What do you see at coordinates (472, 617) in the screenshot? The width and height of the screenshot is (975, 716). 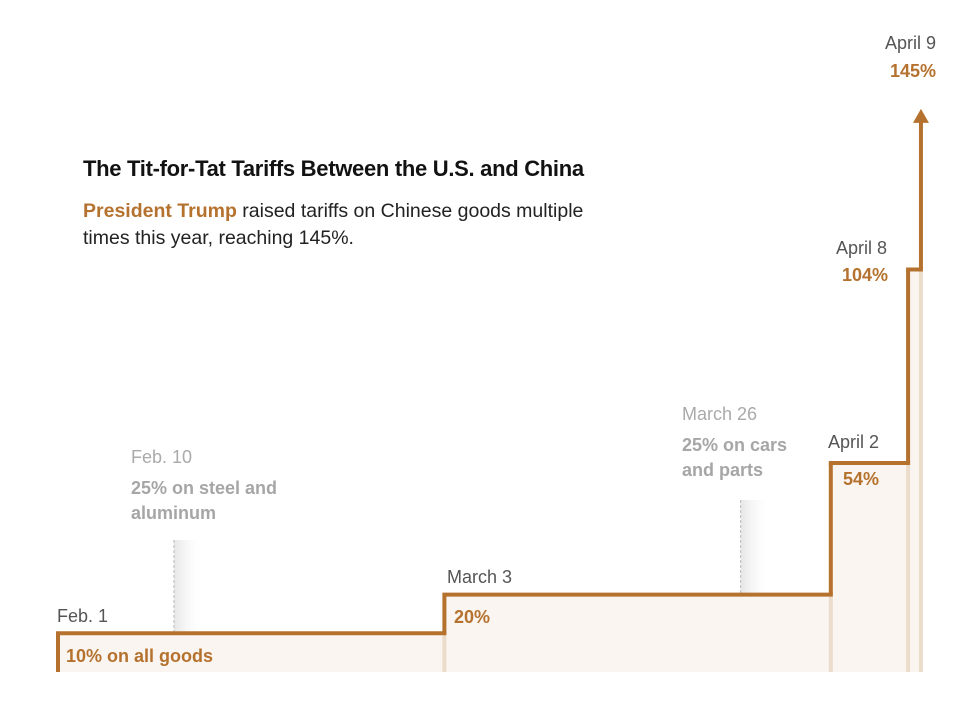 I see `value-label-march-3: 20%` at bounding box center [472, 617].